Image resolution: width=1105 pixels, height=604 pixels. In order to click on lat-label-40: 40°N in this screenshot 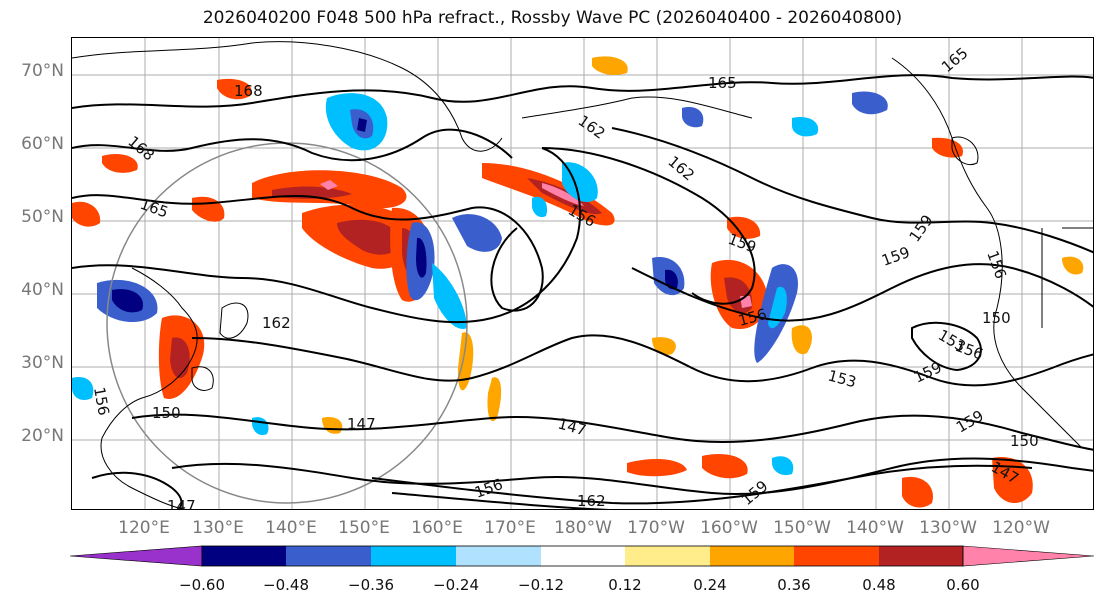, I will do `click(42, 290)`.